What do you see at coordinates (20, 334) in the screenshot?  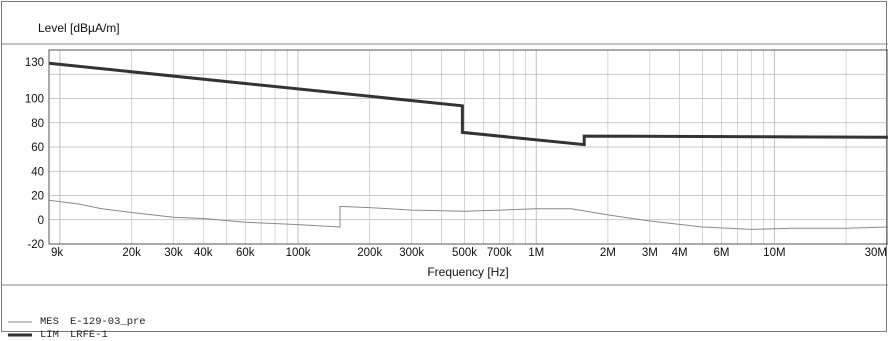 I see `legend-swatch-lim` at bounding box center [20, 334].